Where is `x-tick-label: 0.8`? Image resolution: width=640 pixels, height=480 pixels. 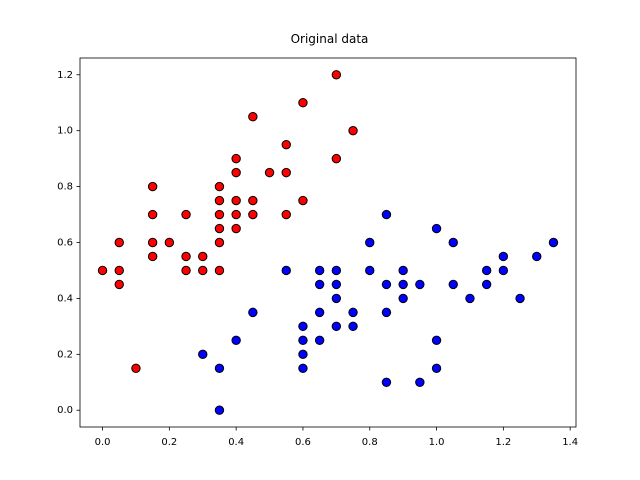
x-tick-label: 0.8 is located at coordinates (370, 442).